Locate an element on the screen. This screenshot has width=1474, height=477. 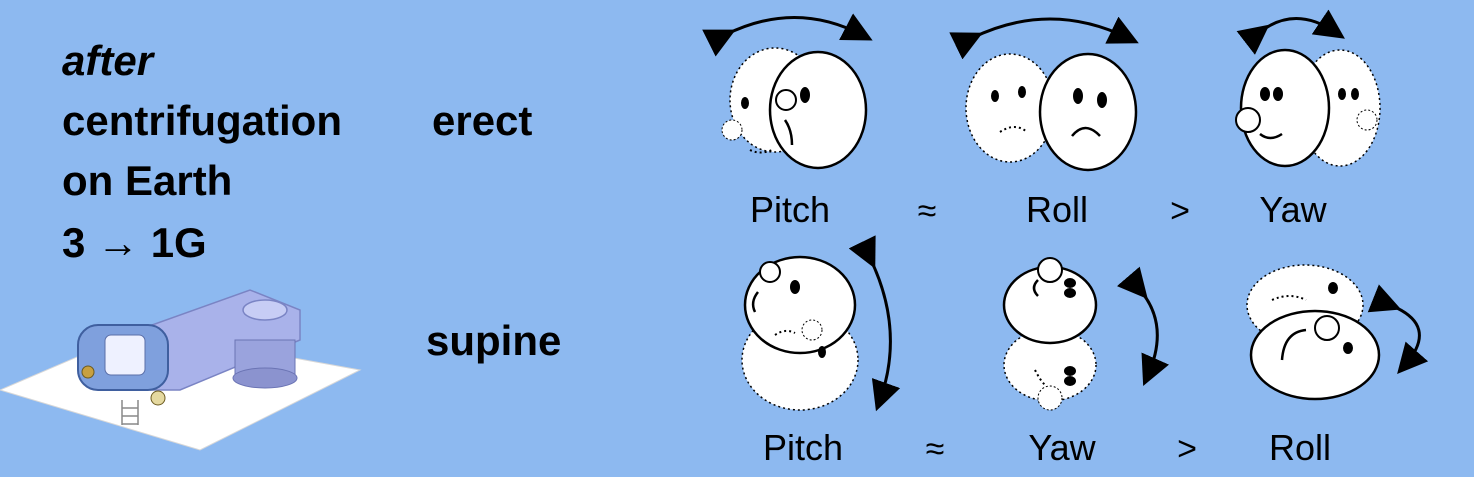
label-supine-approx: ≈ is located at coordinates (935, 449).